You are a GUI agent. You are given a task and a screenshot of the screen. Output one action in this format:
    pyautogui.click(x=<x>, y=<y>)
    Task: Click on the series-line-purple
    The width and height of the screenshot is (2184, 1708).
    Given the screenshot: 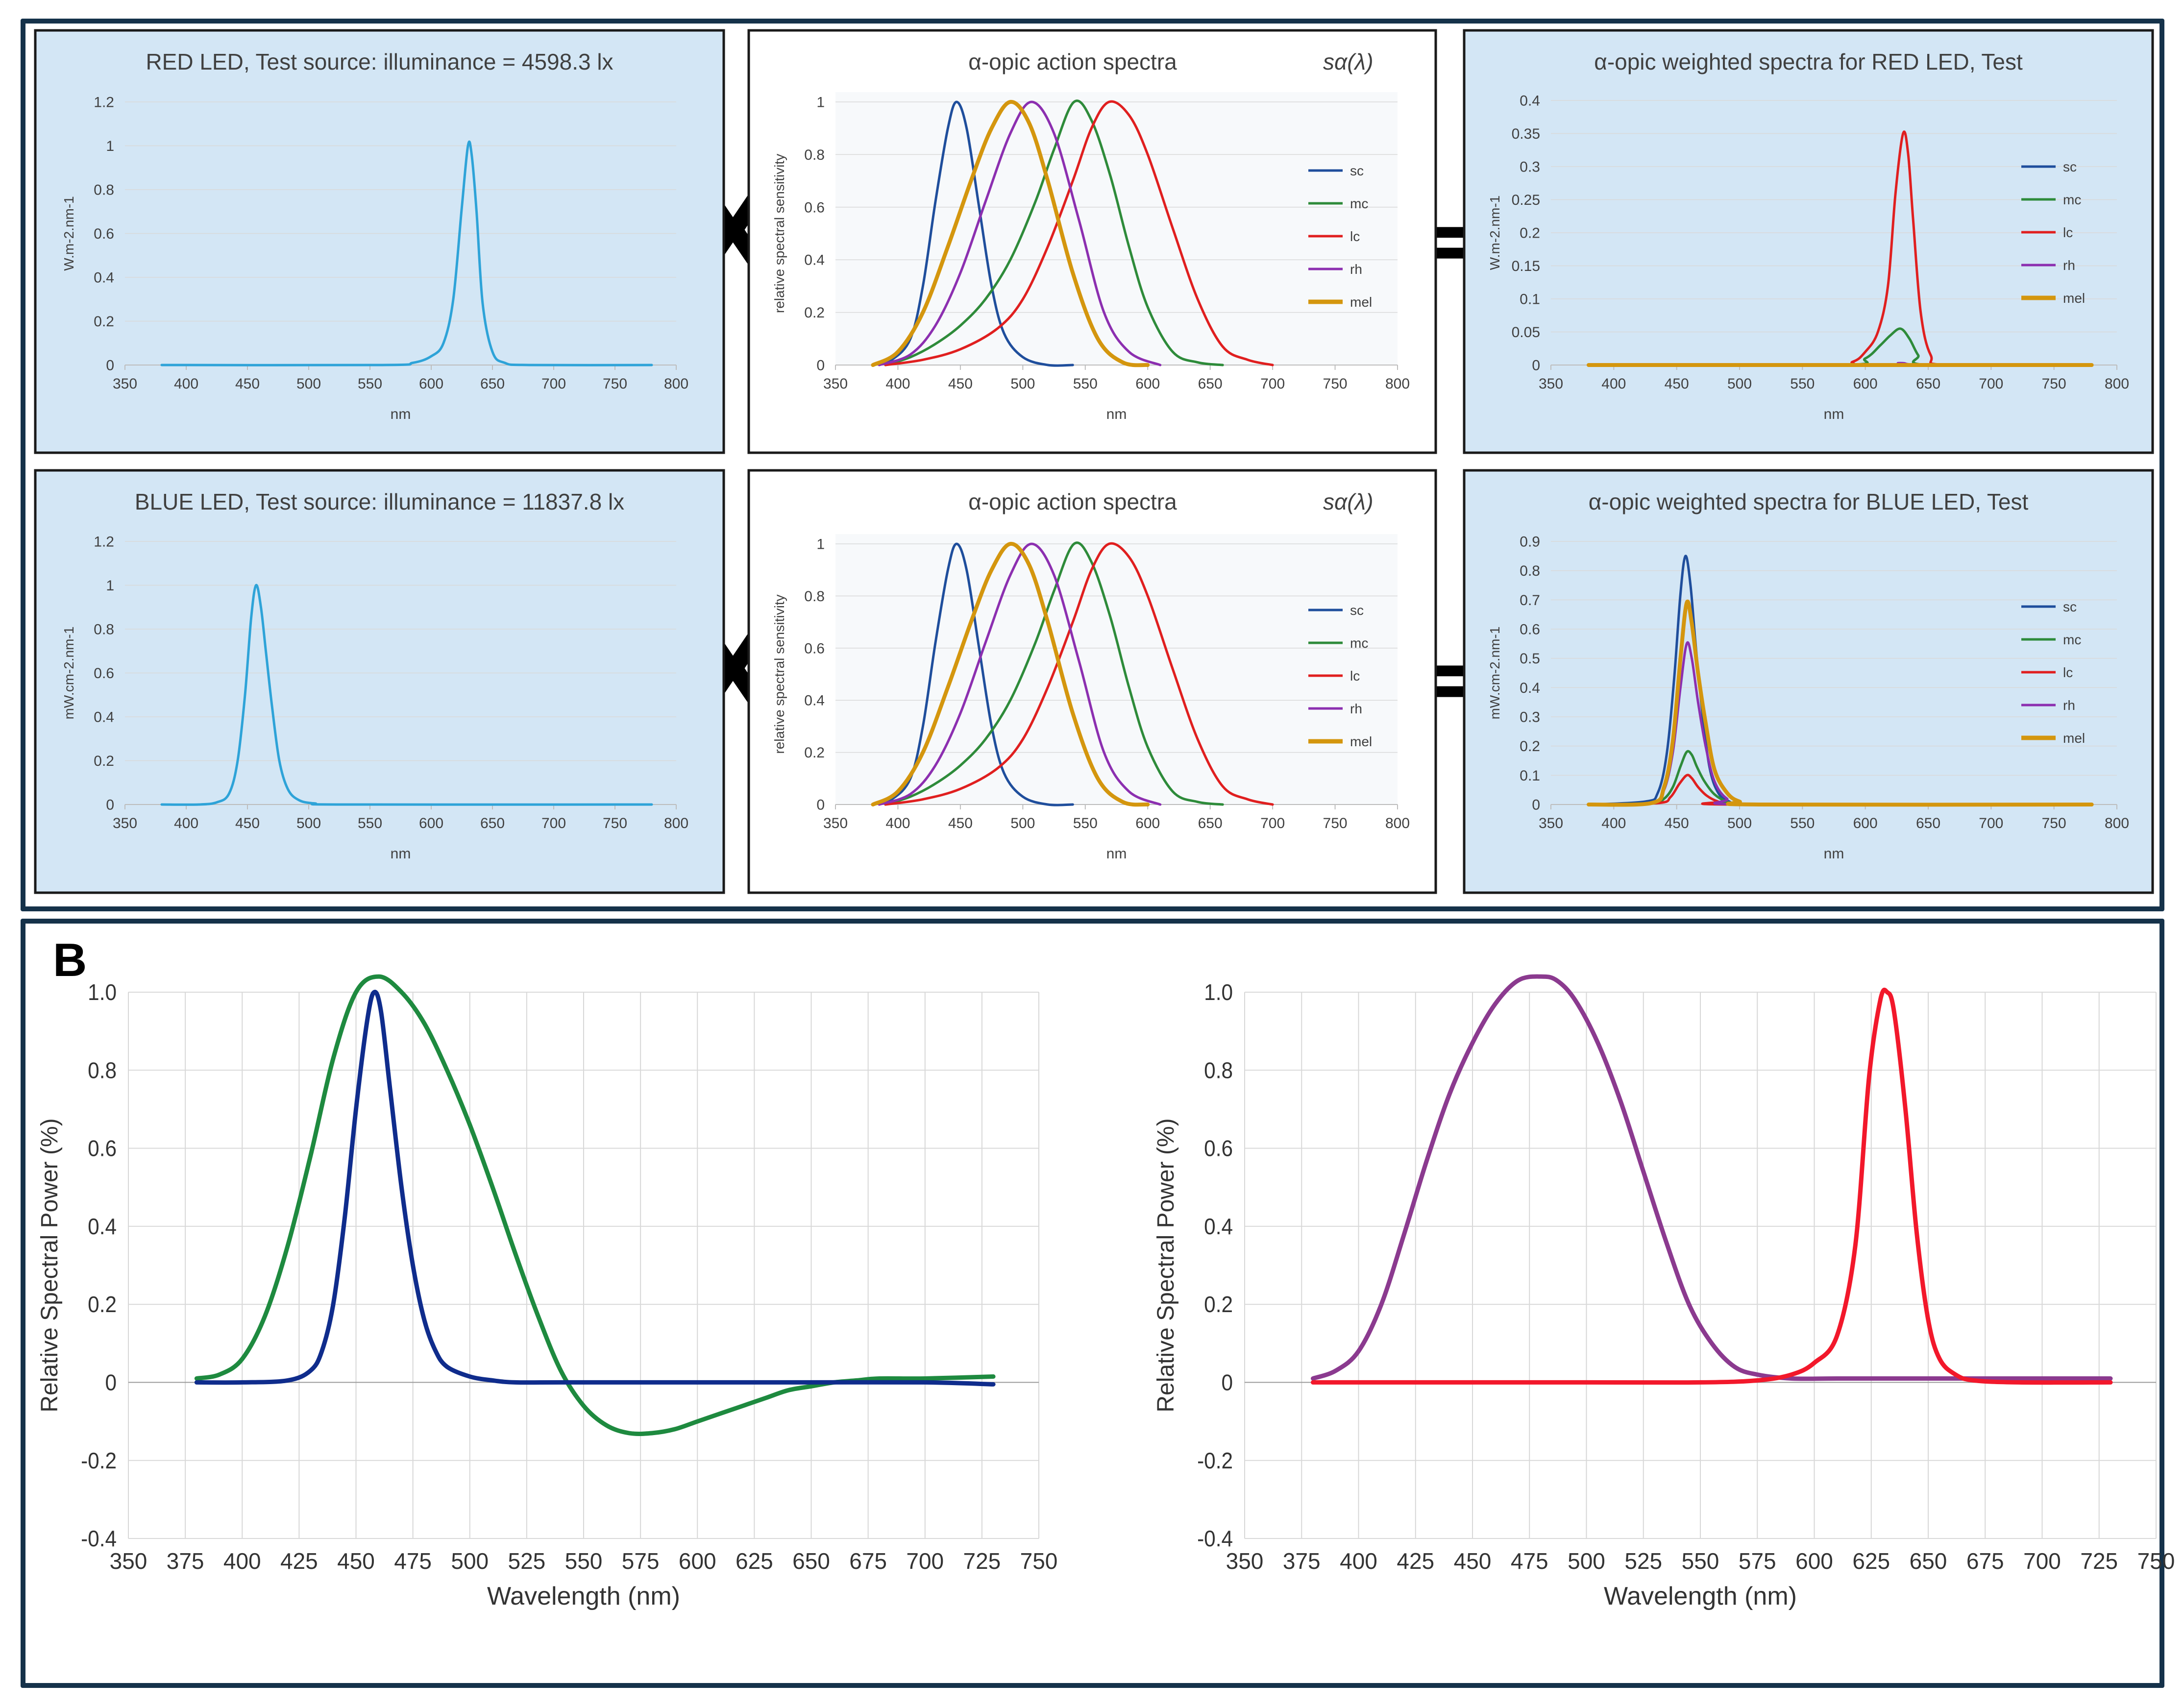 What is the action you would take?
    pyautogui.click(x=1712, y=1177)
    